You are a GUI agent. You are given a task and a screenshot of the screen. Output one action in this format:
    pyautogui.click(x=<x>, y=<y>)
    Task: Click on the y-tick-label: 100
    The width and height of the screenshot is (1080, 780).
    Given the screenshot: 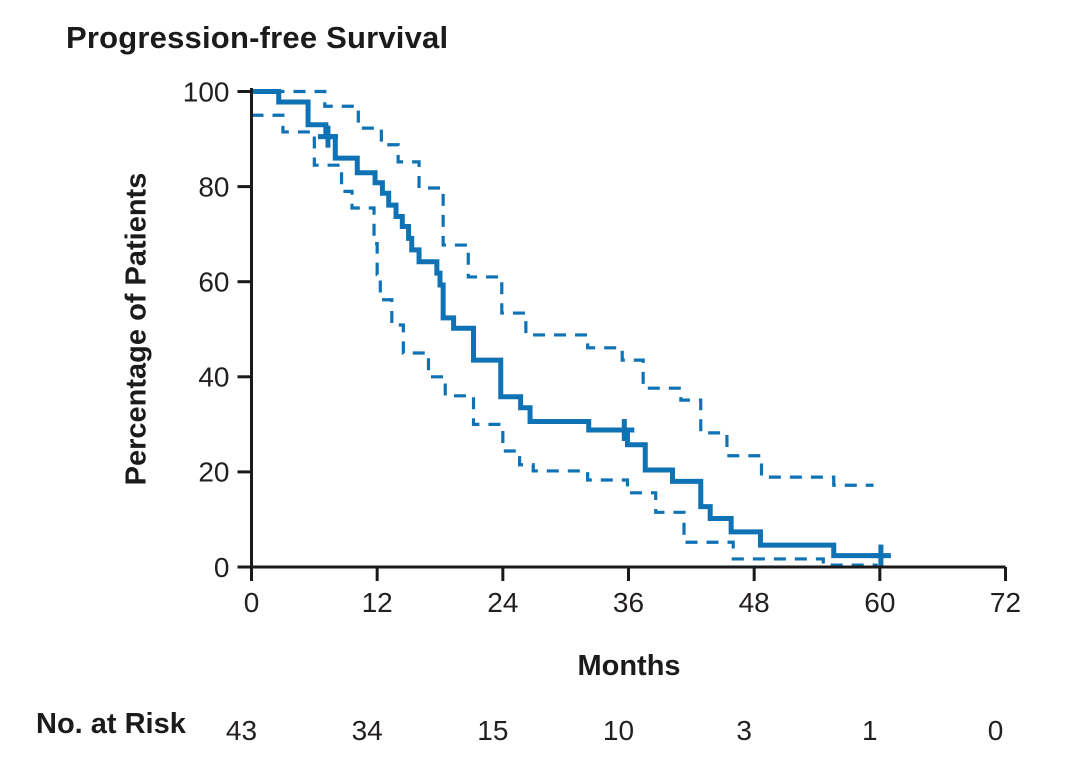 What is the action you would take?
    pyautogui.click(x=206, y=91)
    